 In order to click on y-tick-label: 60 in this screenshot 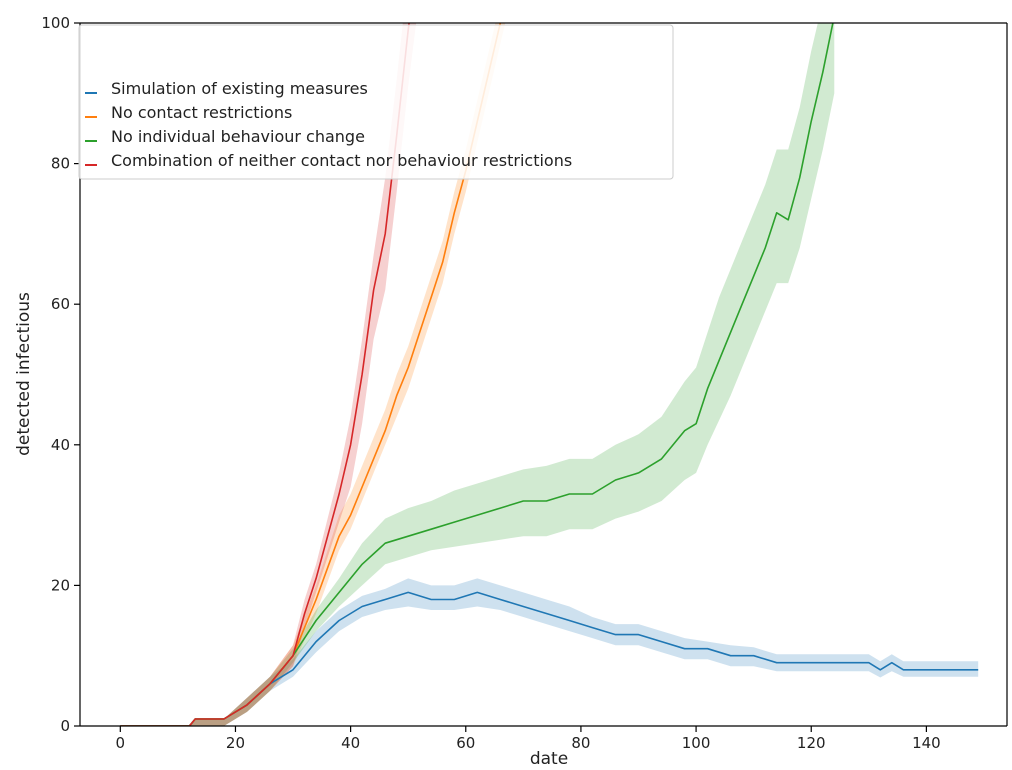, I will do `click(60, 304)`.